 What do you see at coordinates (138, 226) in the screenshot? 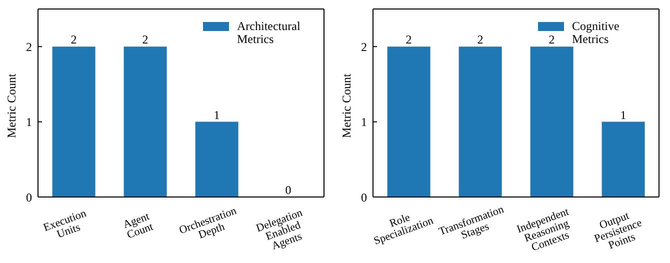
I see `x-tick-label: Agent Count` at bounding box center [138, 226].